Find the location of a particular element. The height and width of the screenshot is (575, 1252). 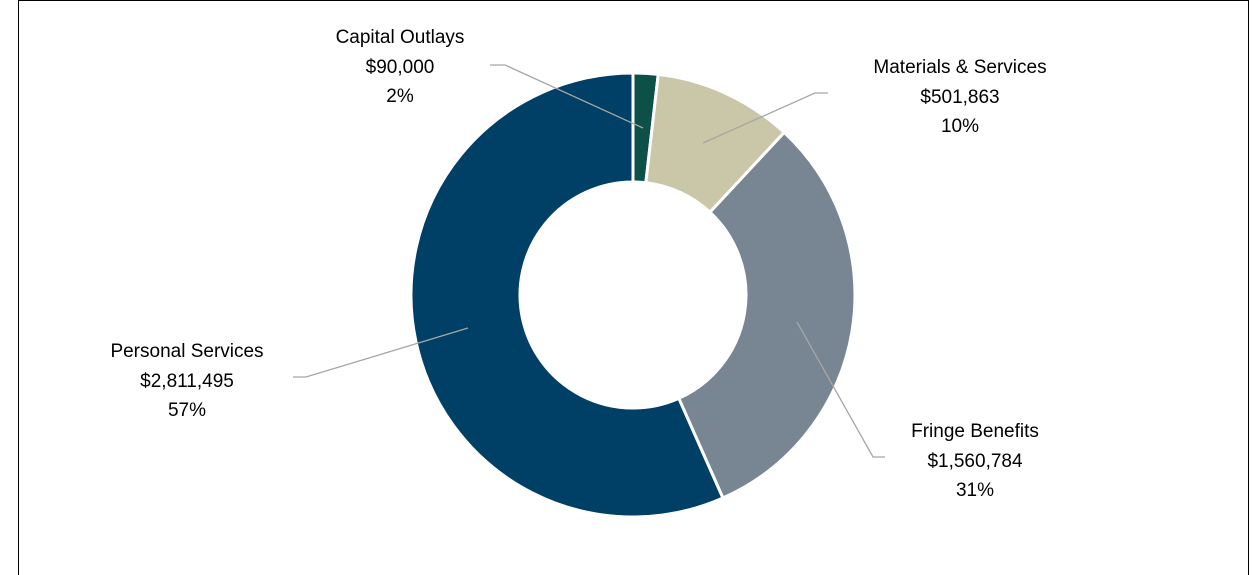

category-label: Materials & Services is located at coordinates (959, 67).